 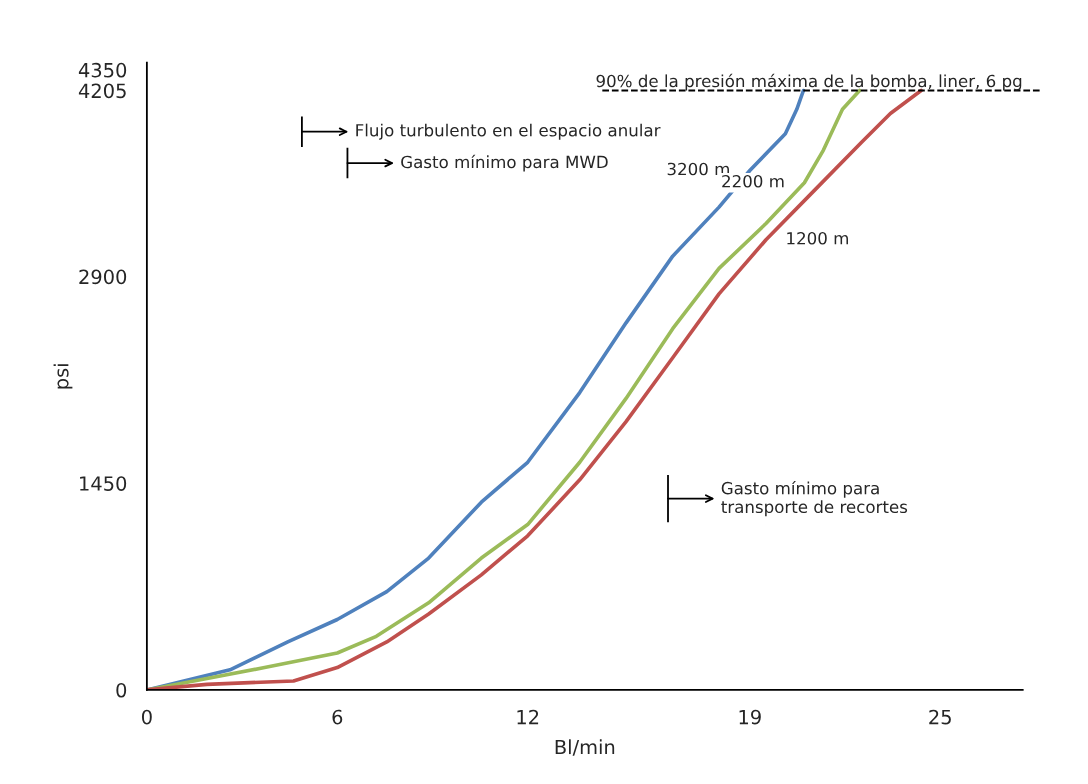 I want to click on annotation: Gasto mínimo para MWD, so click(x=504, y=163).